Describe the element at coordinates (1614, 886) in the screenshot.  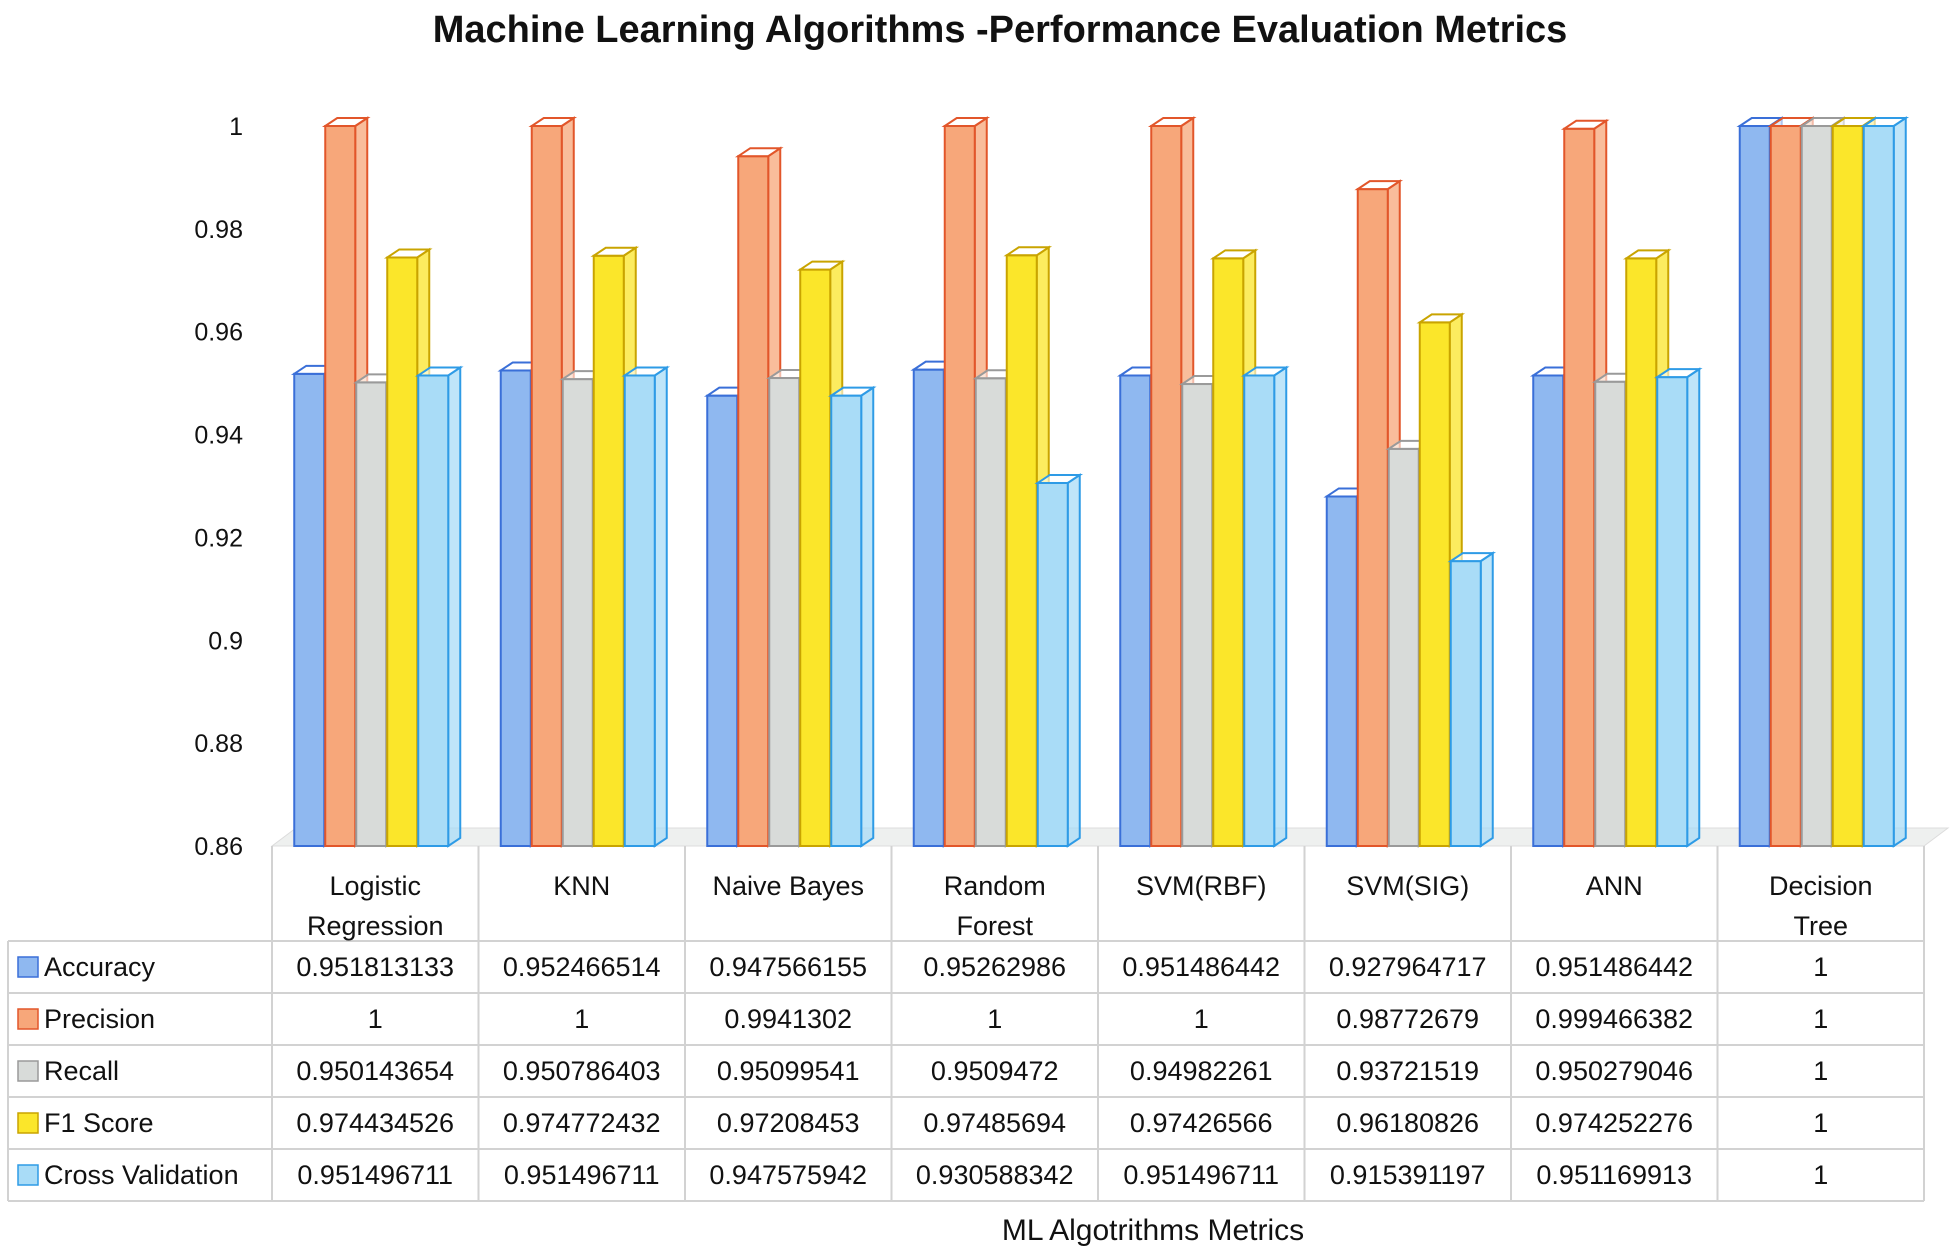
I see `category-label: ANN` at that location.